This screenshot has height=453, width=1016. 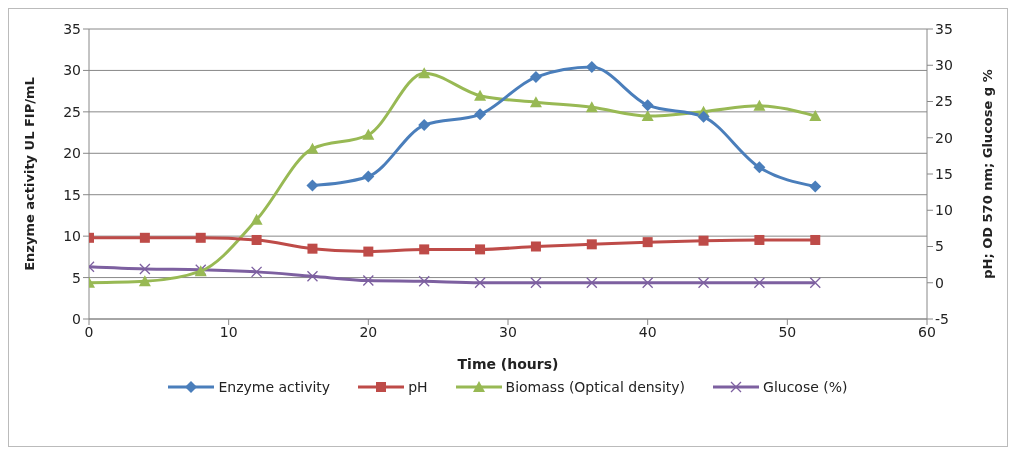 What do you see at coordinates (72, 111) in the screenshot?
I see `y-tick-label: 25` at bounding box center [72, 111].